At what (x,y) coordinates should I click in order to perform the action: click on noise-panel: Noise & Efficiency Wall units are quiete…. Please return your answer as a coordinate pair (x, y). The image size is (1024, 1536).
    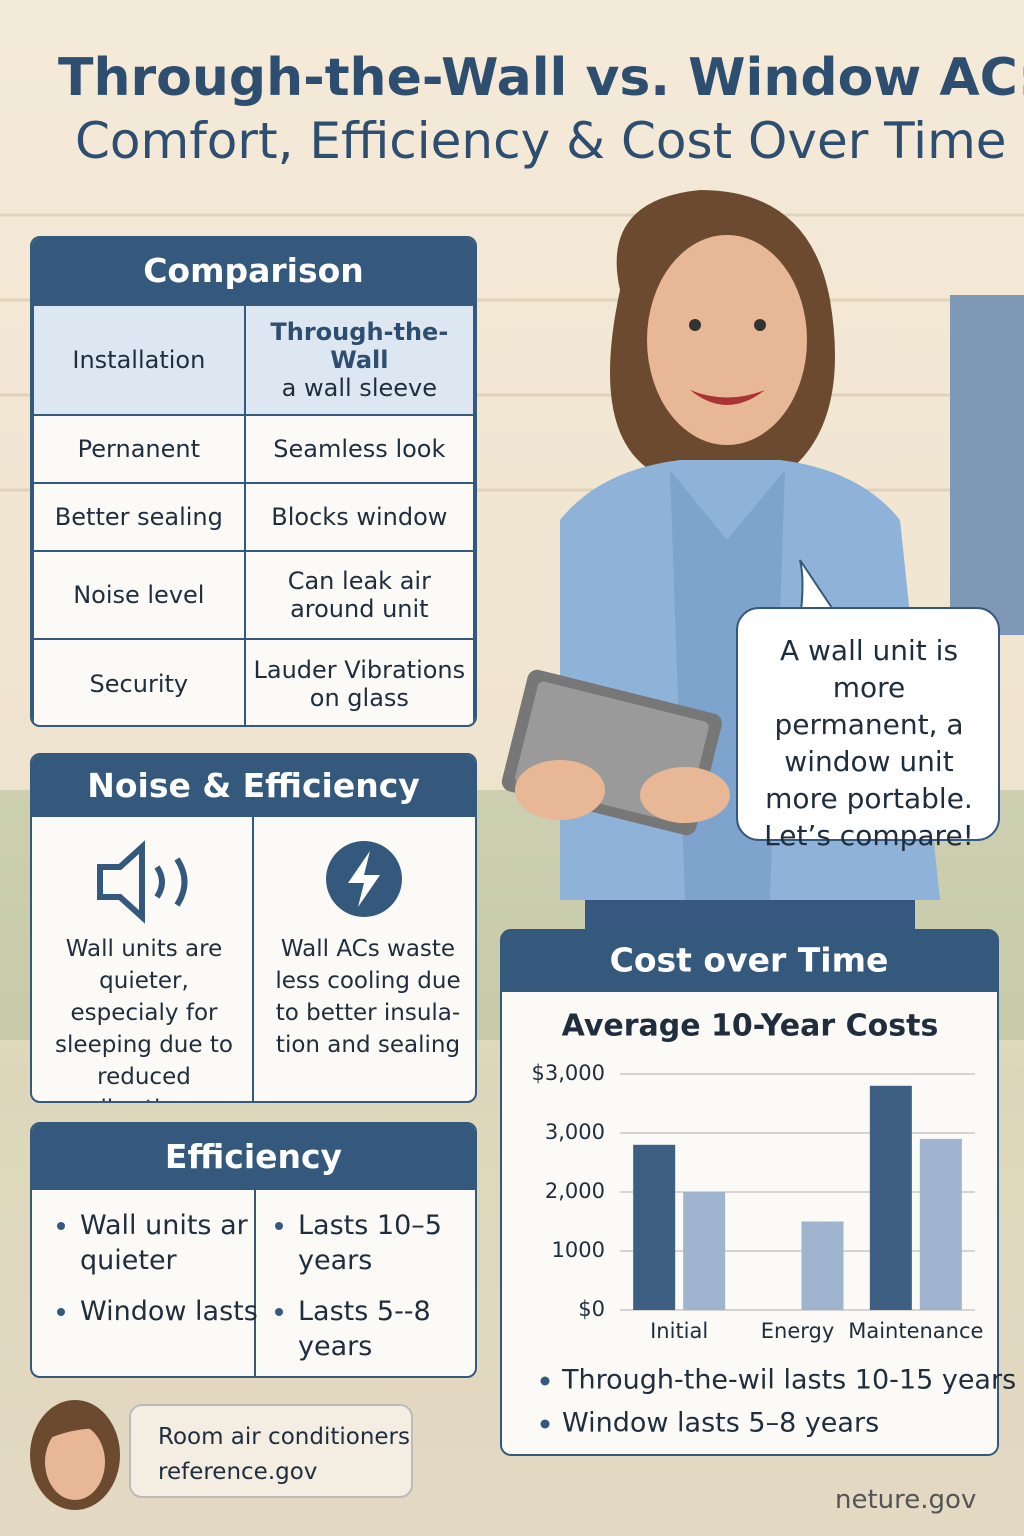
    Looking at the image, I should click on (253, 928).